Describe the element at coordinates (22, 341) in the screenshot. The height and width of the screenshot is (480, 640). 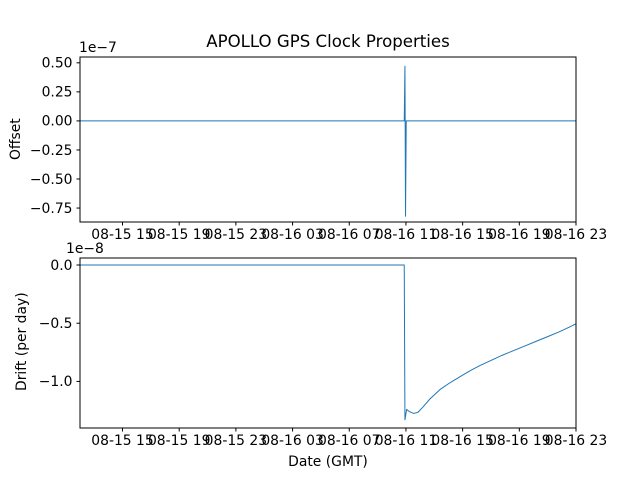
I see `y-axis-label-drift: Drift (per day)` at that location.